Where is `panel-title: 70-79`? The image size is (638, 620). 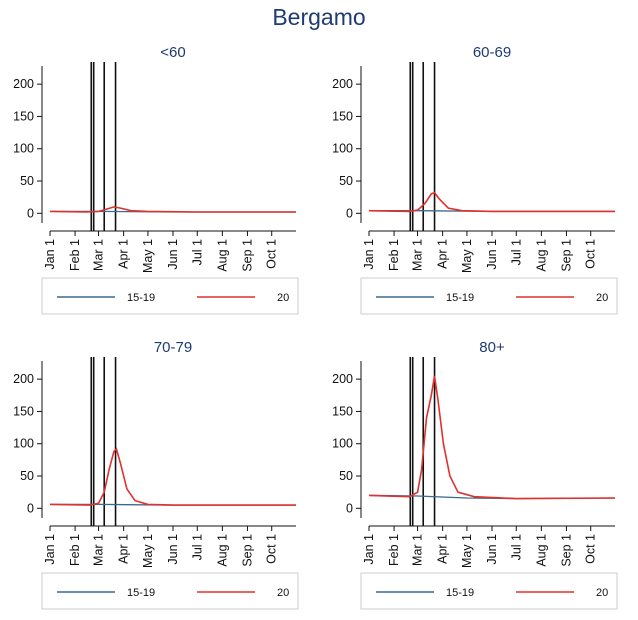 panel-title: 70-79 is located at coordinates (173, 347).